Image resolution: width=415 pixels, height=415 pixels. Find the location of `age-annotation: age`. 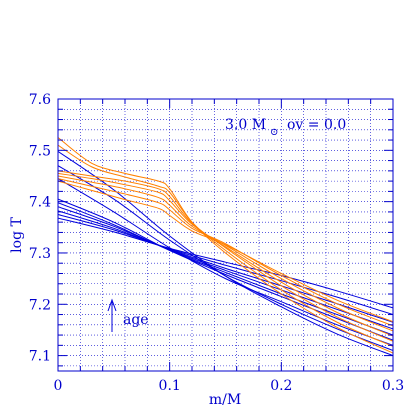

age-annotation: age is located at coordinates (128, 315).